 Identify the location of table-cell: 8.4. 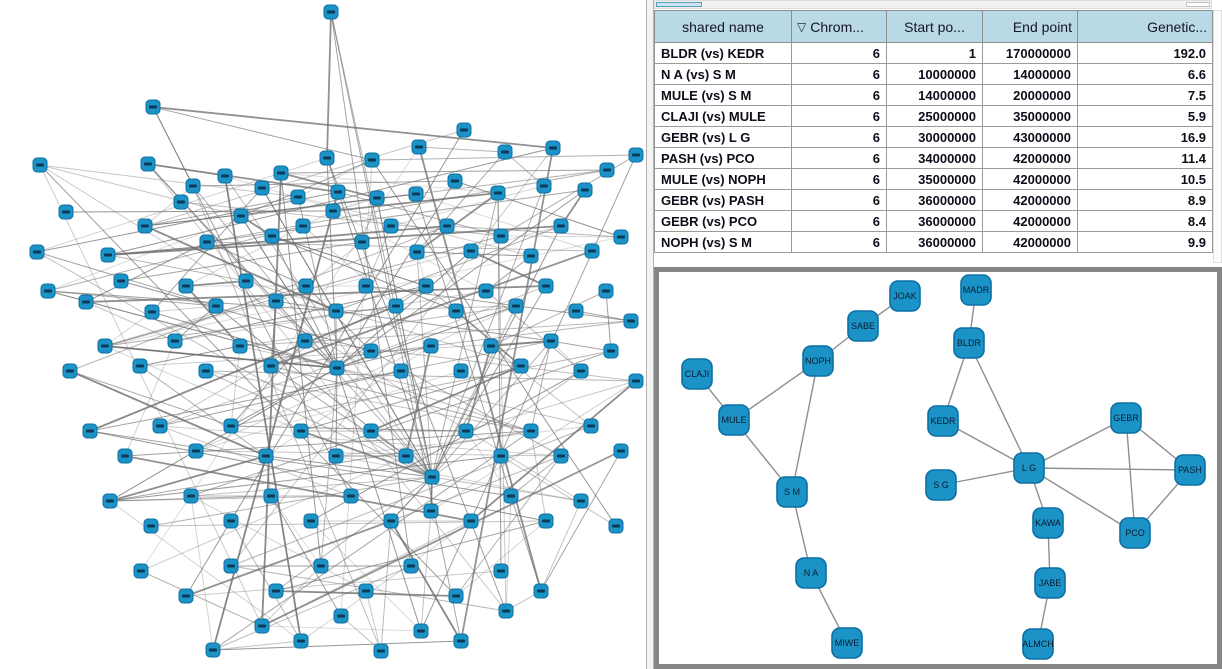
(1145, 221).